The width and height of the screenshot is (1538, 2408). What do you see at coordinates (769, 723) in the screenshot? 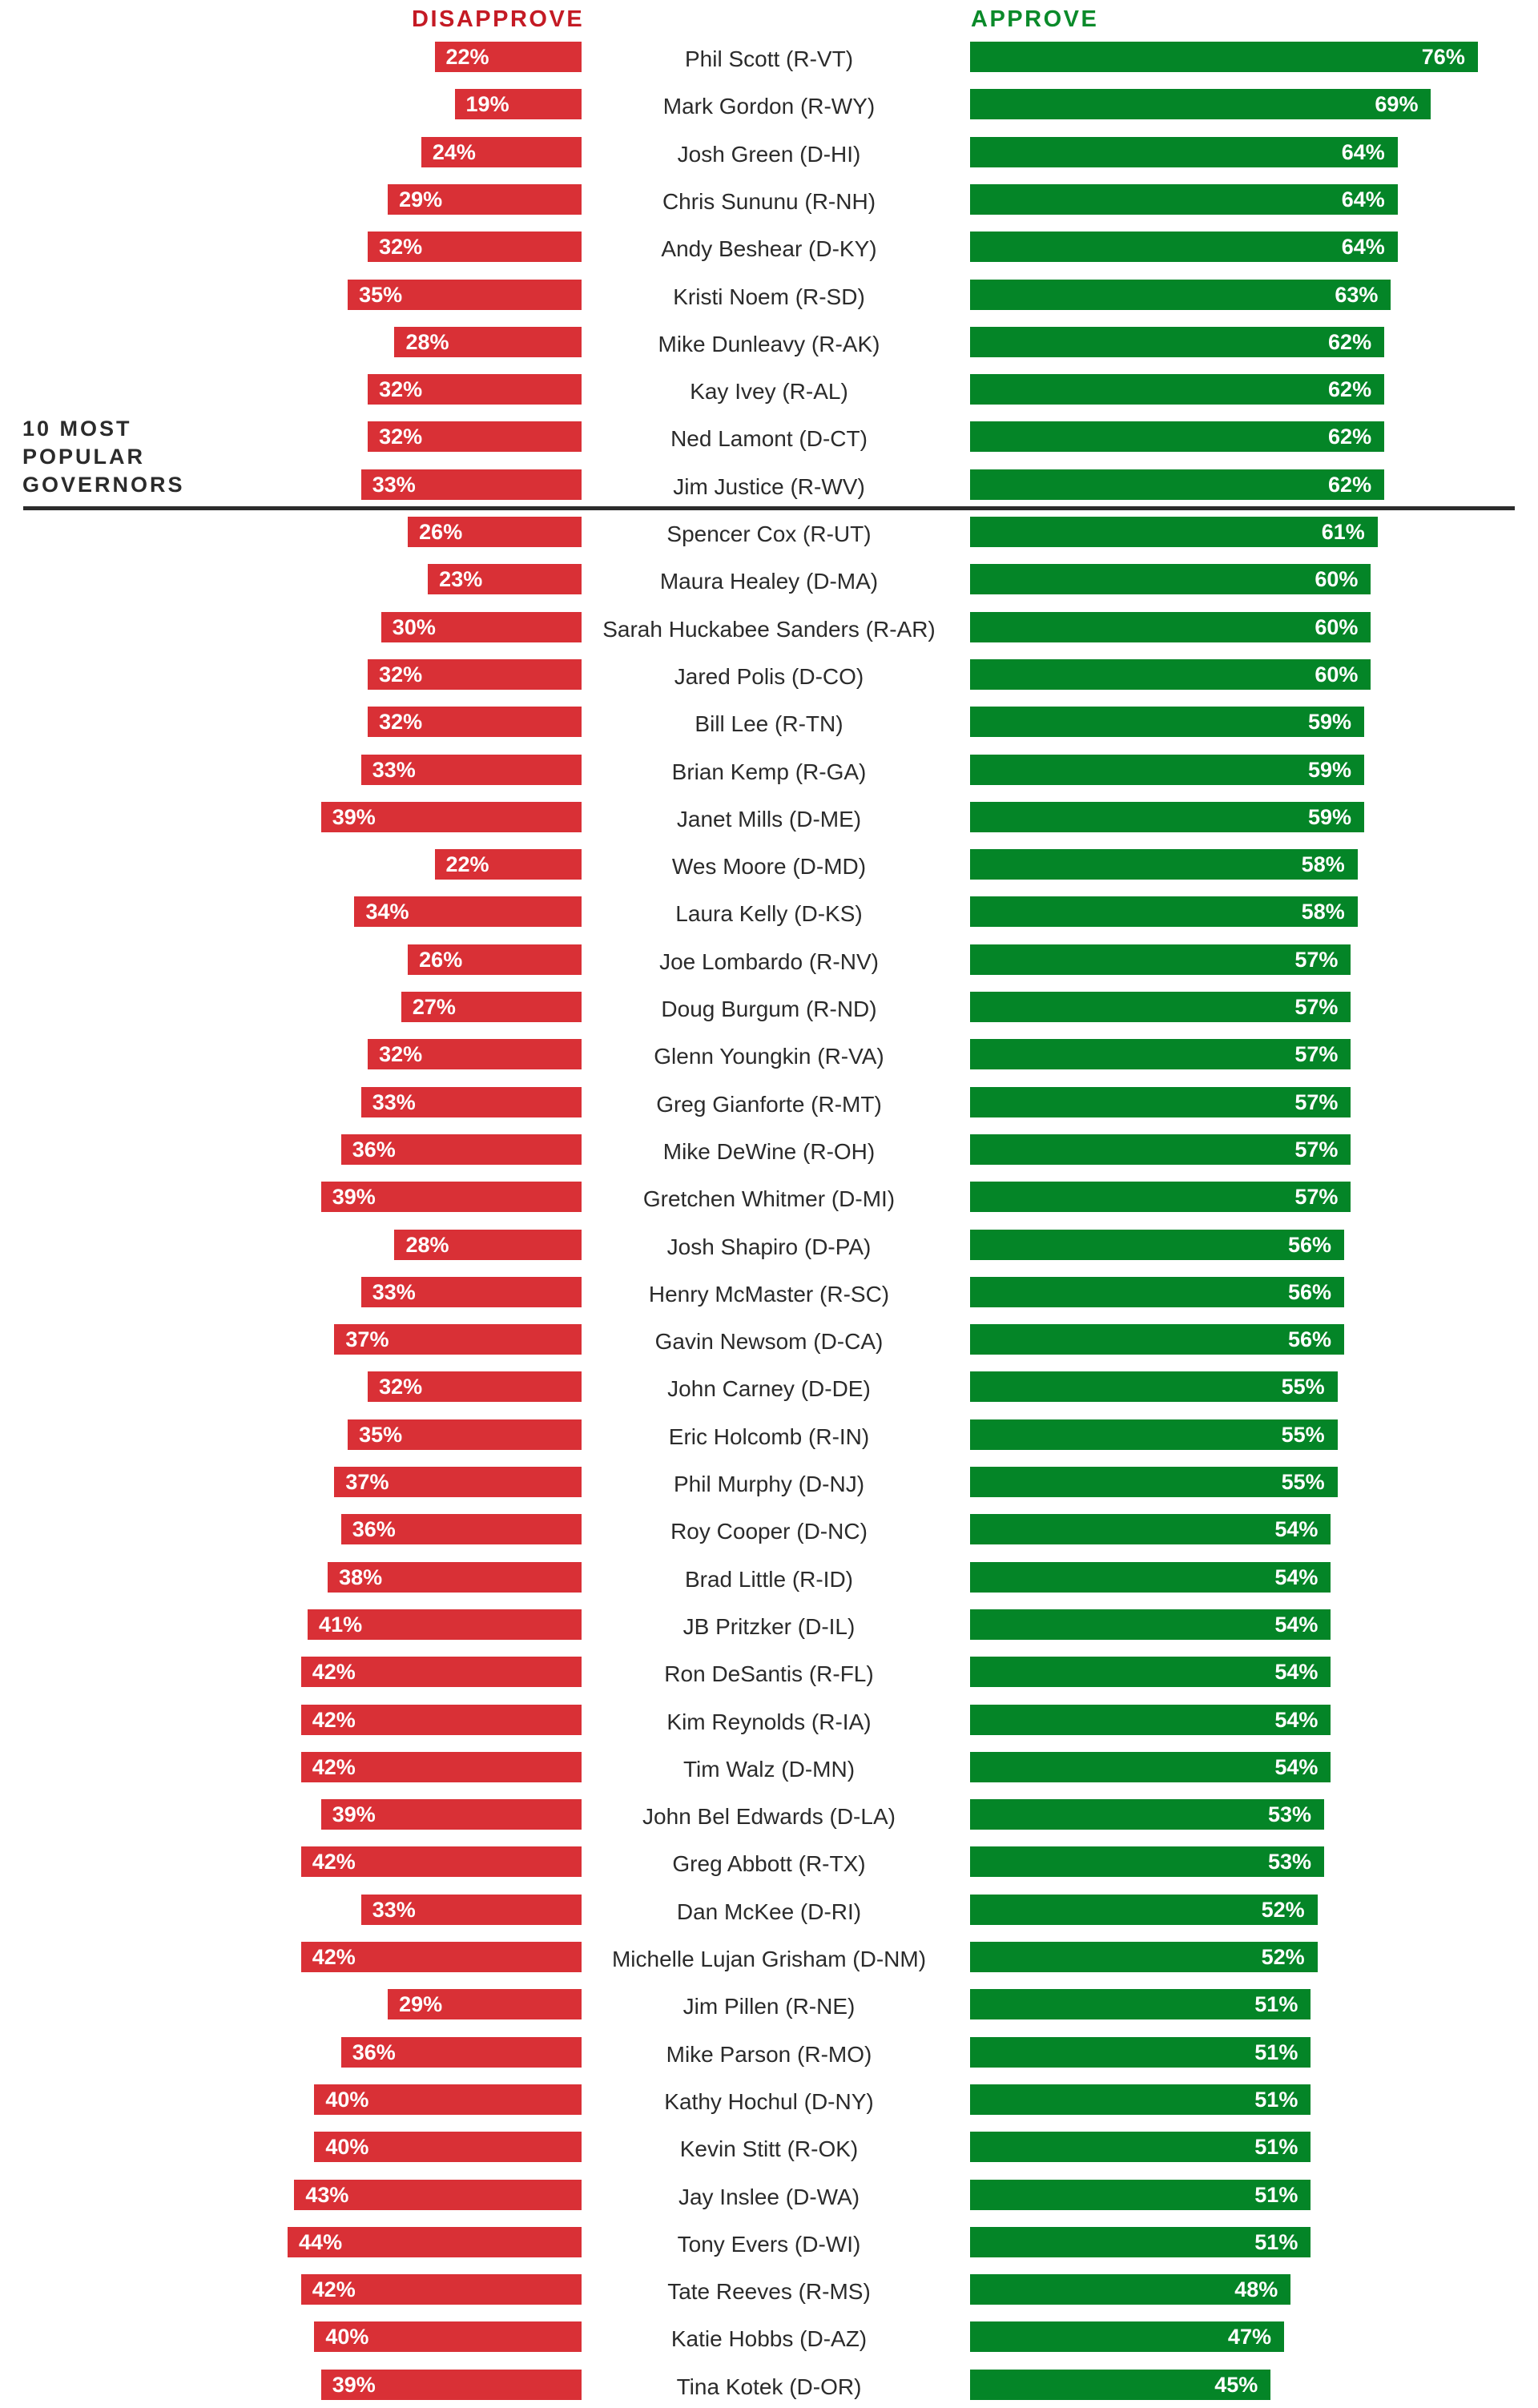
I see `chart-row: 32% Bill Lee (R-TN) 59%` at bounding box center [769, 723].